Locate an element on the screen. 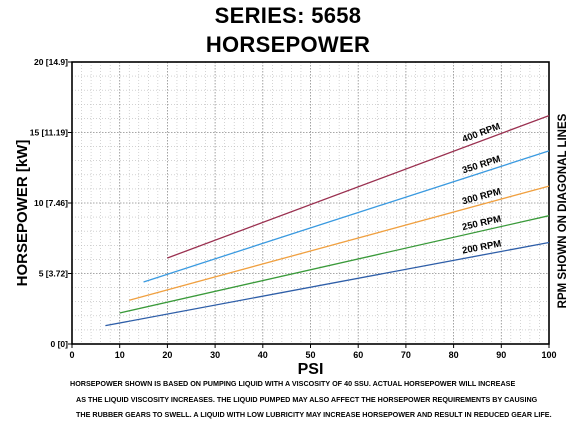 Image resolution: width=576 pixels, height=422 pixels. series-label-200-rpm: 200 RPM is located at coordinates (481, 247).